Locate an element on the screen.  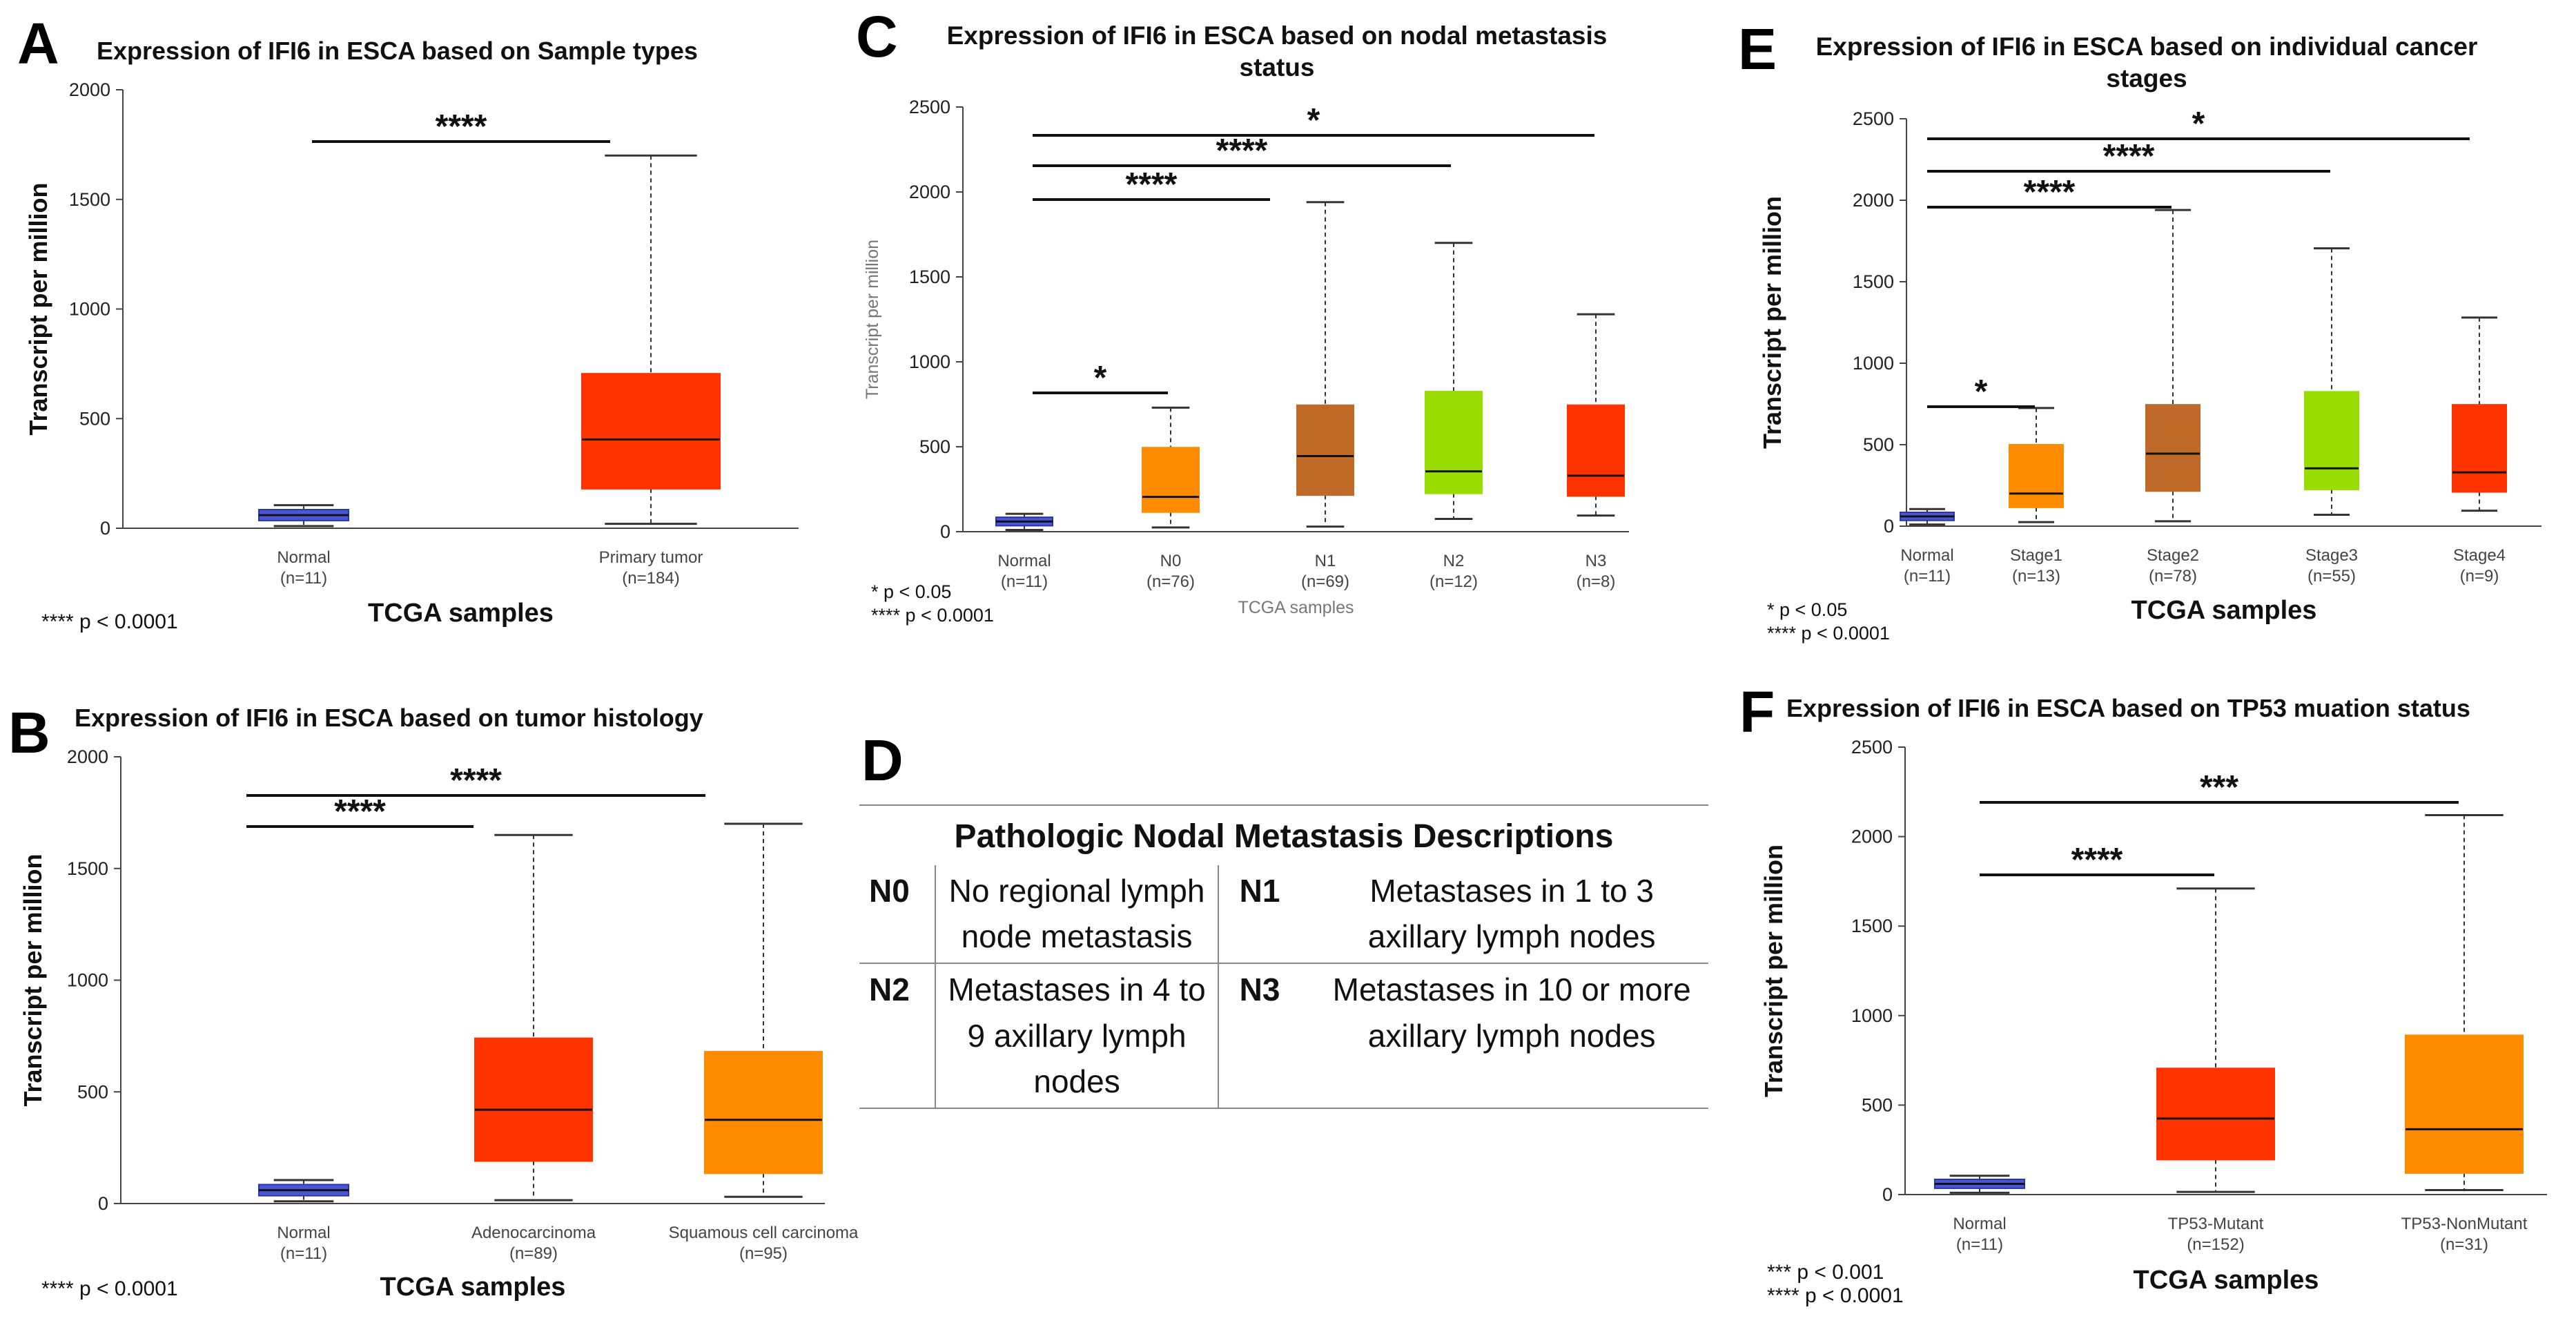
significance-legend-f: *** p < 0.001 is located at coordinates (1825, 1273).